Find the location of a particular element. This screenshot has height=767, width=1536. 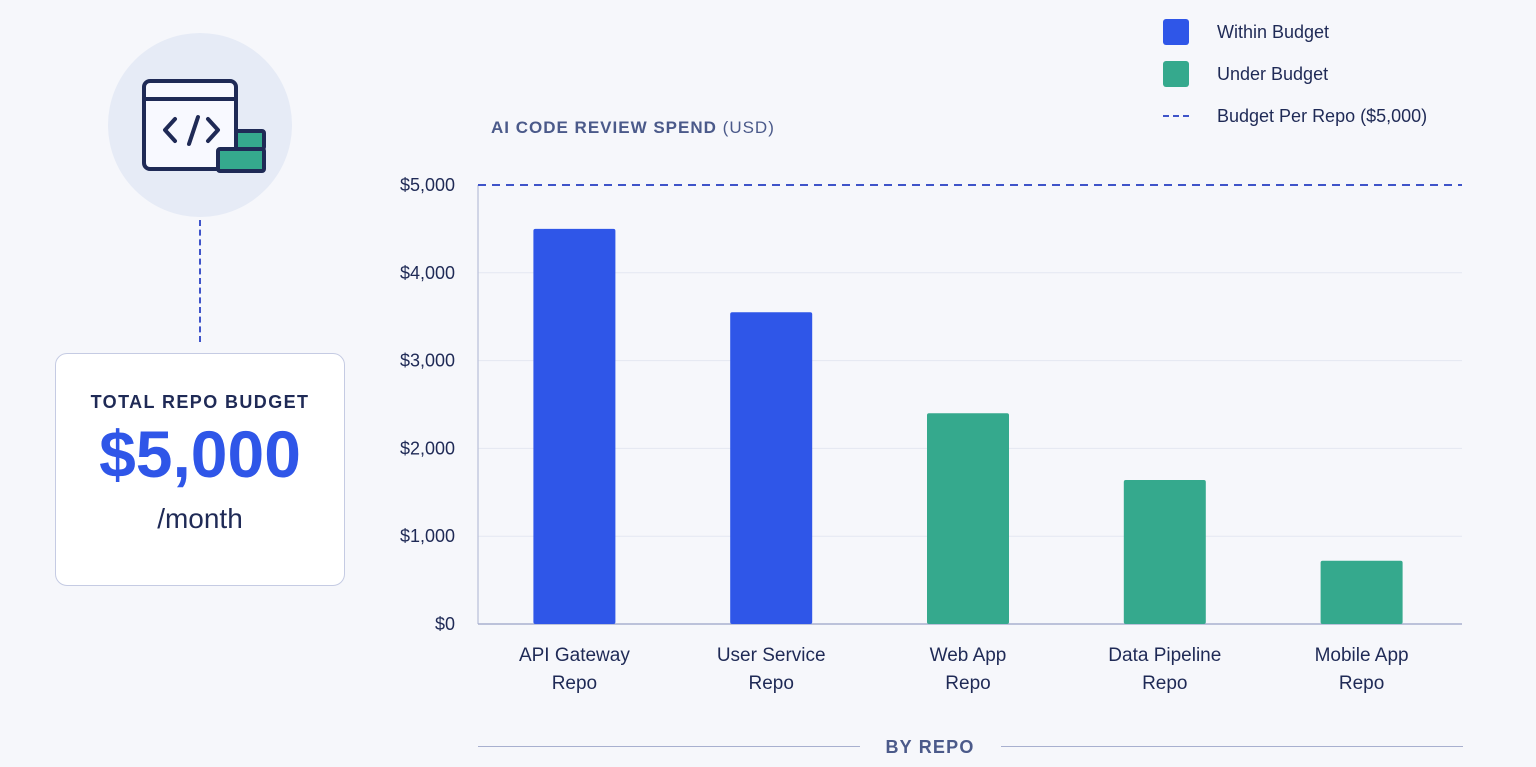

legend-swatch-within is located at coordinates (1176, 32).